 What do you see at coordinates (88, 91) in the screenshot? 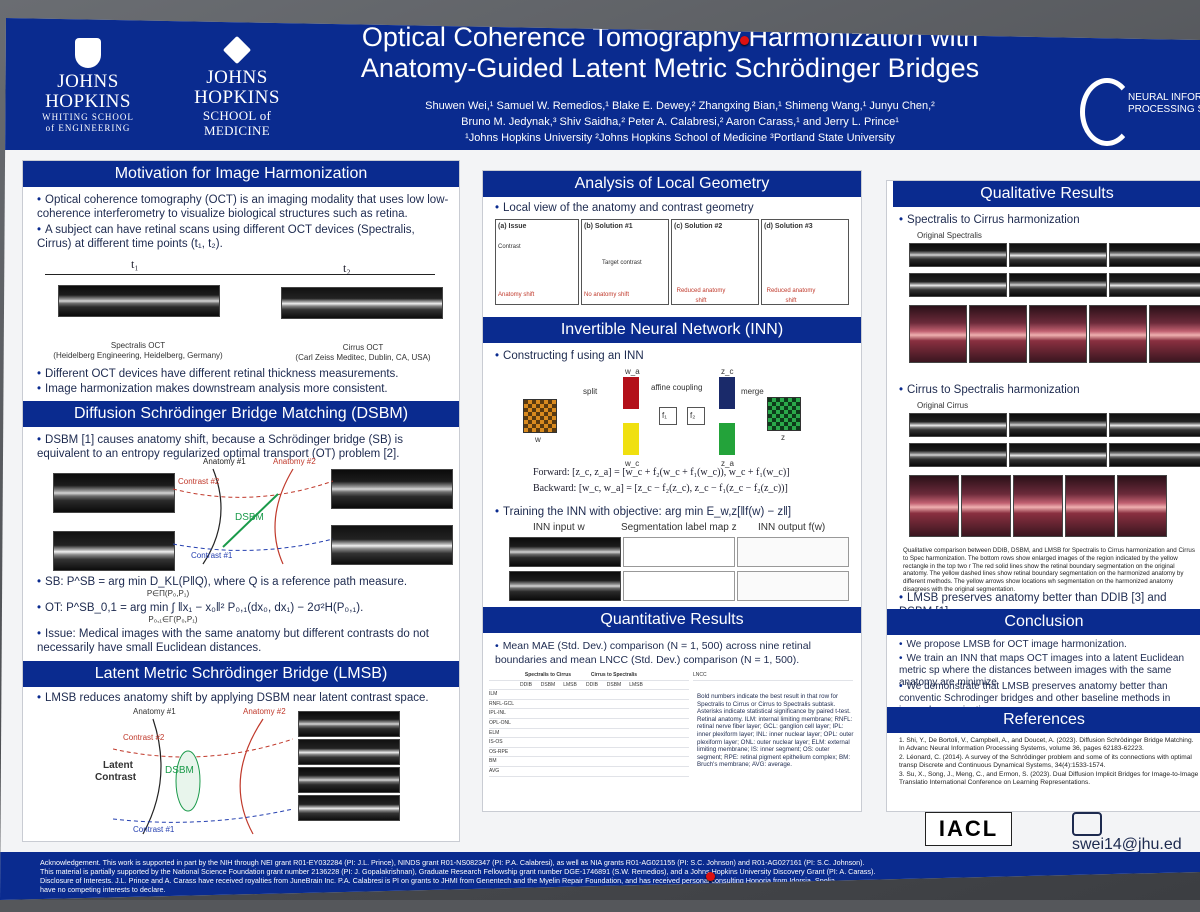
I see `jhu-whiting-name: JOHNS HOPKINS` at bounding box center [88, 91].